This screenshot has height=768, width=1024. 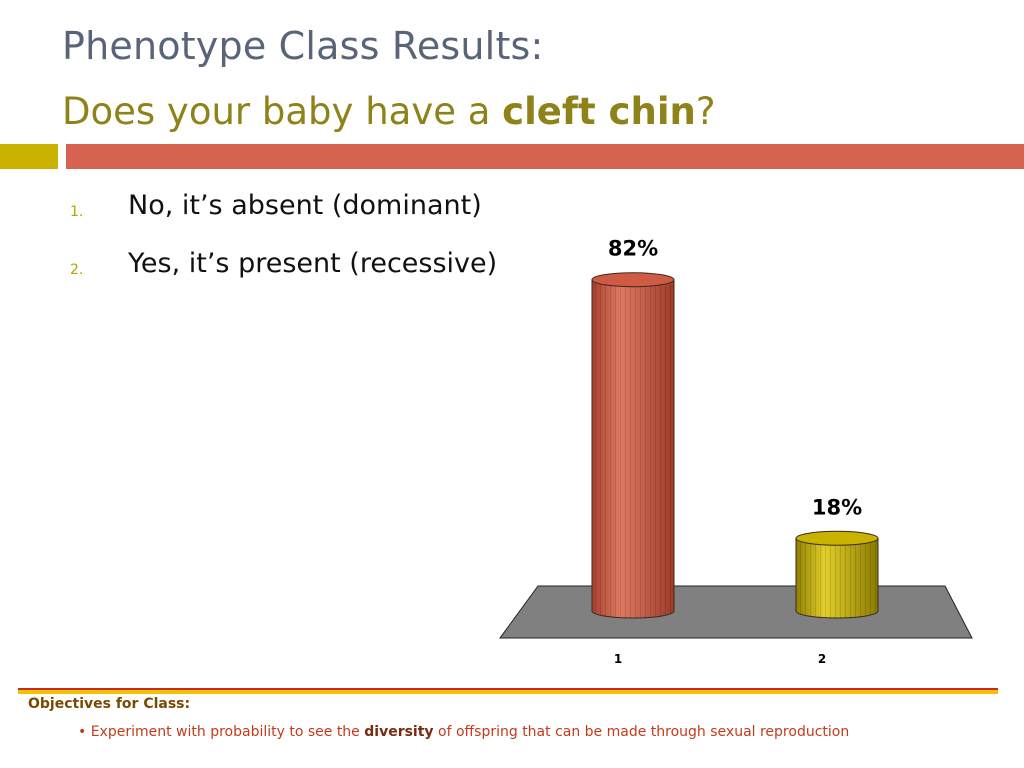 What do you see at coordinates (399, 732) in the screenshot?
I see `objectives-emphasis: diversity` at bounding box center [399, 732].